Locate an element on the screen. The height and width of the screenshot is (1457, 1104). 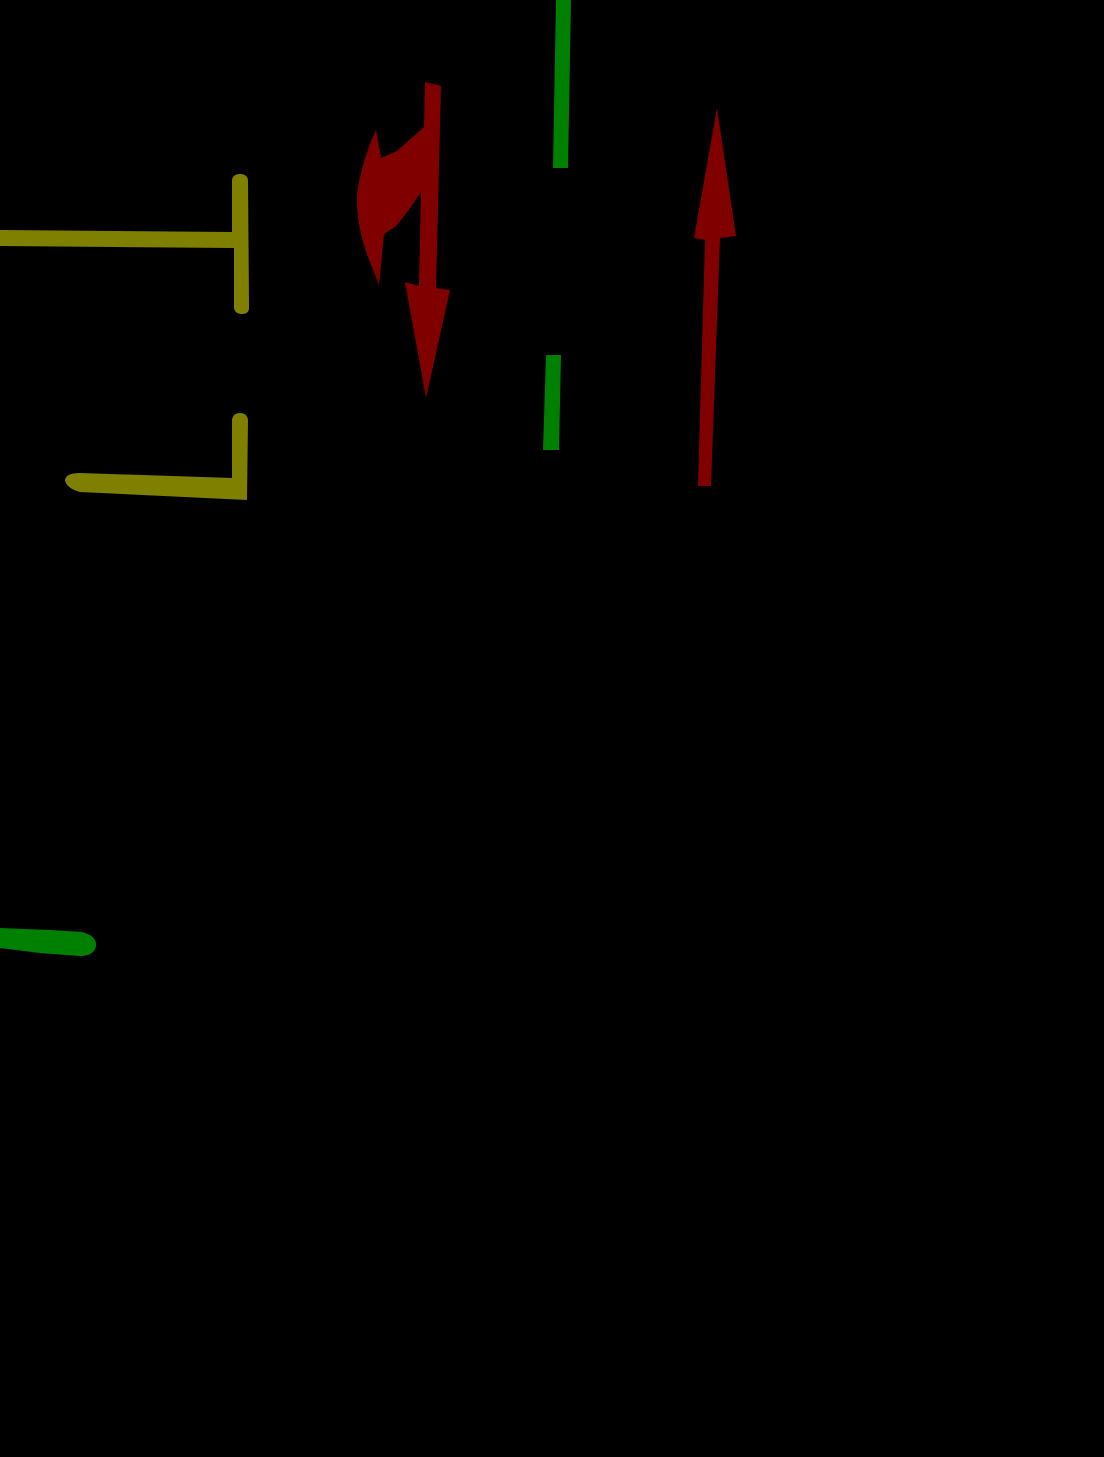
lane-divider-dash-upper is located at coordinates (562, 84).